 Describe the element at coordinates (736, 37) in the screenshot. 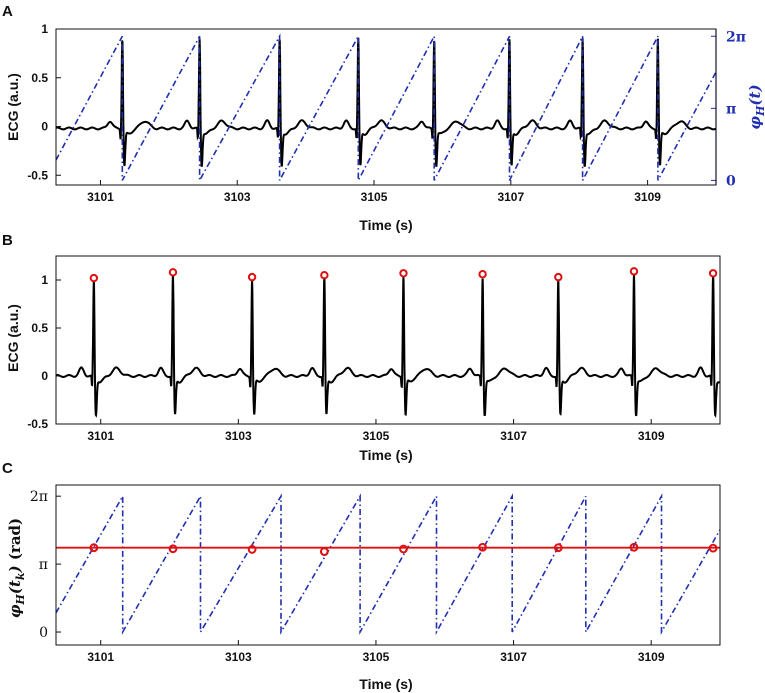

I see `panel-a-right-ytick-label: 2π` at that location.